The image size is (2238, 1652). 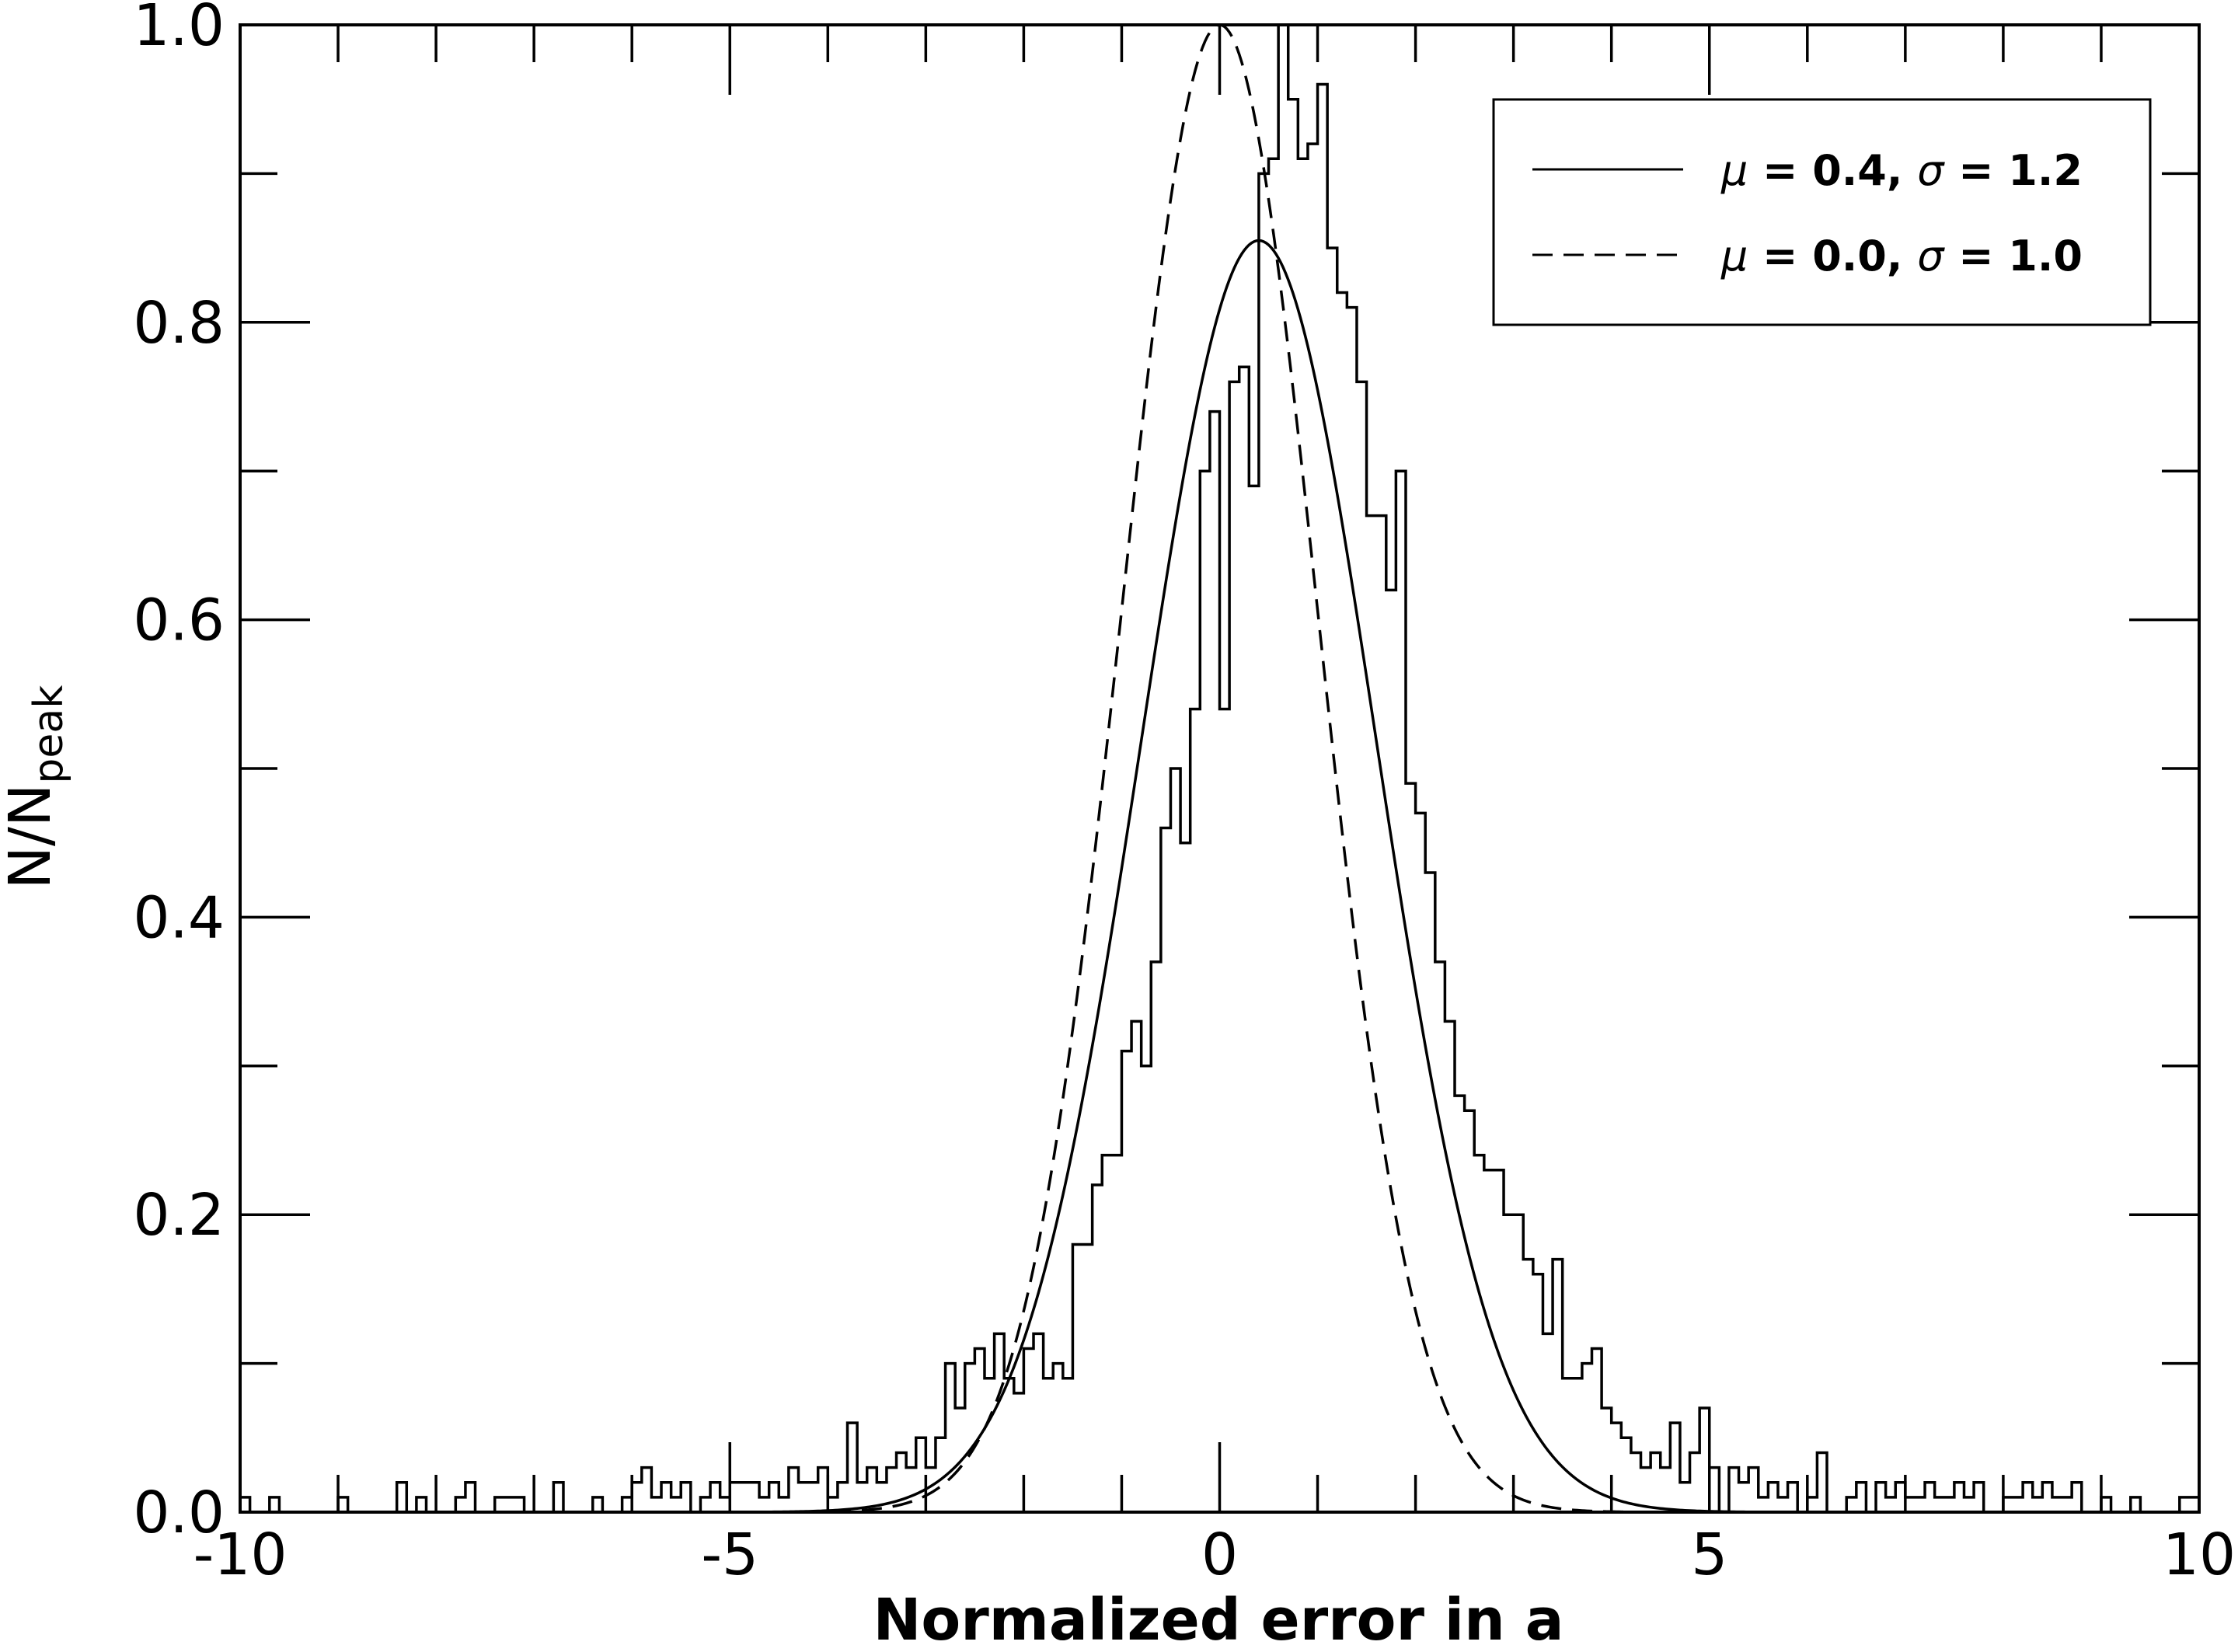 I want to click on legend-box, so click(x=1822, y=212).